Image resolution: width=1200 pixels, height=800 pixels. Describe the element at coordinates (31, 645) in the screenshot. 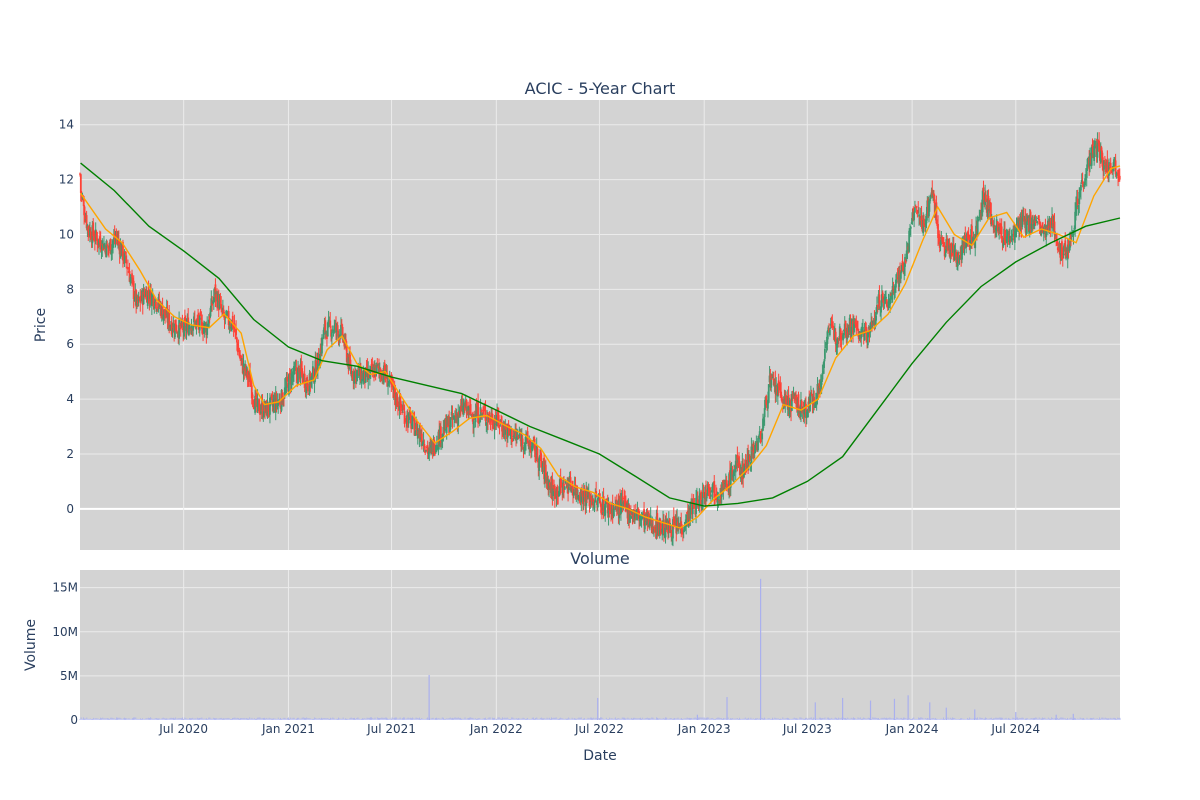

I see `volume-y-axis-label: Volume` at that location.